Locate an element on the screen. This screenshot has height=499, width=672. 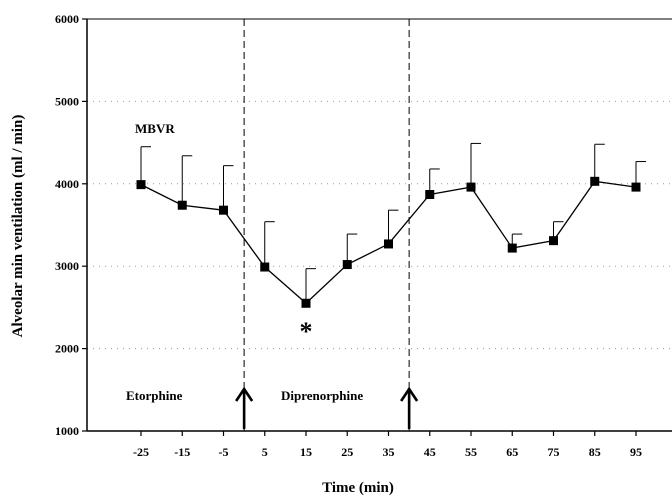
y-axis-title: Alveolar min ventilation (ml / min) is located at coordinates (18, 226).